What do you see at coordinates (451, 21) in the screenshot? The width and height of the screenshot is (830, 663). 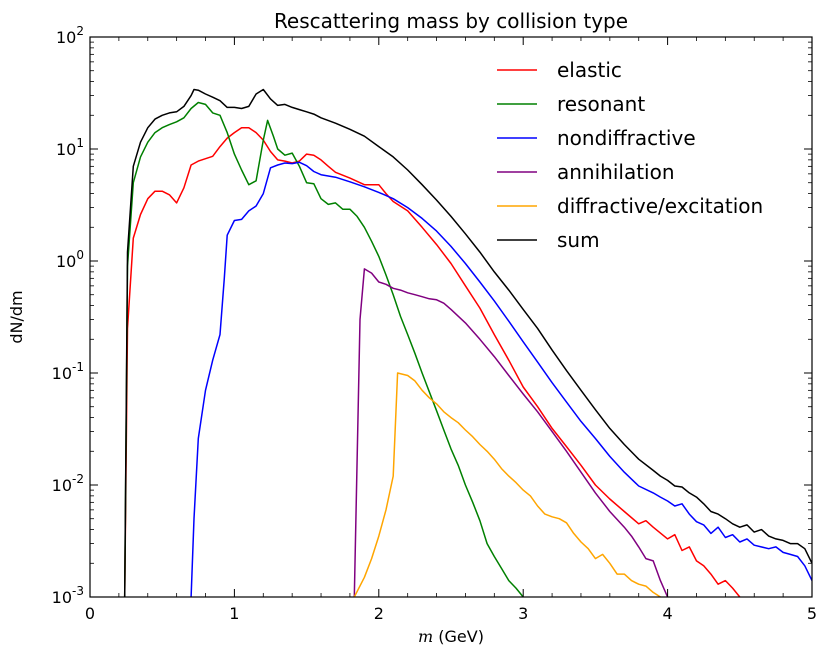 I see `chart-title: Rescattering mass by collision type` at bounding box center [451, 21].